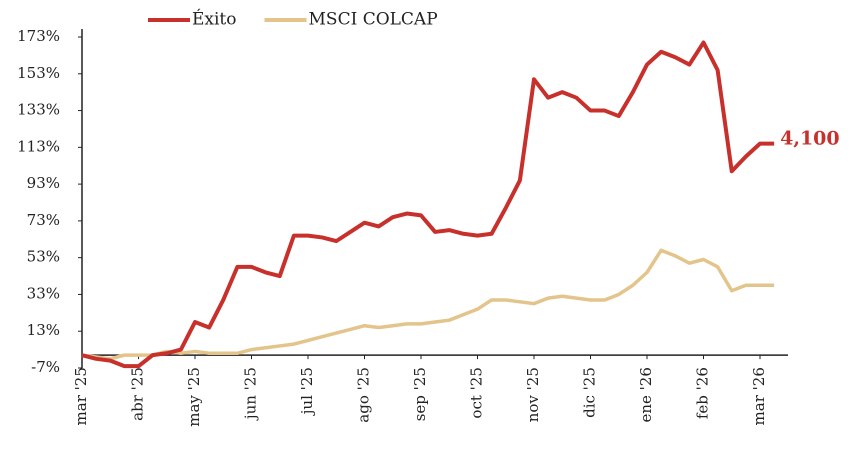 The width and height of the screenshot is (853, 458). What do you see at coordinates (43, 220) in the screenshot?
I see `y-tick-label: 73%` at bounding box center [43, 220].